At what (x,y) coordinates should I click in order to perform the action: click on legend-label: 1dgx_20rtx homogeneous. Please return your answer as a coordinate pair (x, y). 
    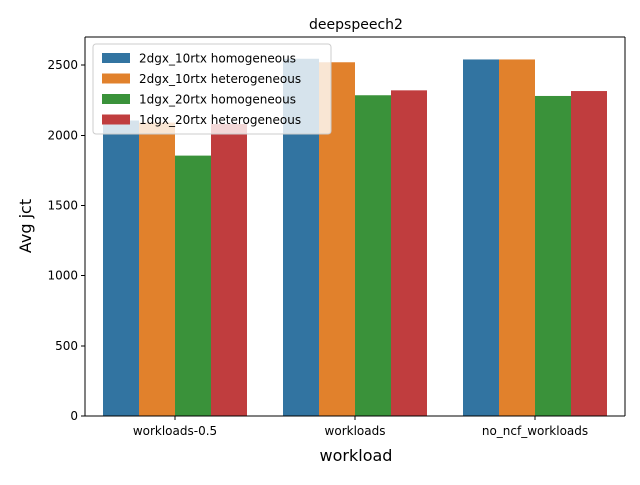
    Looking at the image, I should click on (217, 100).